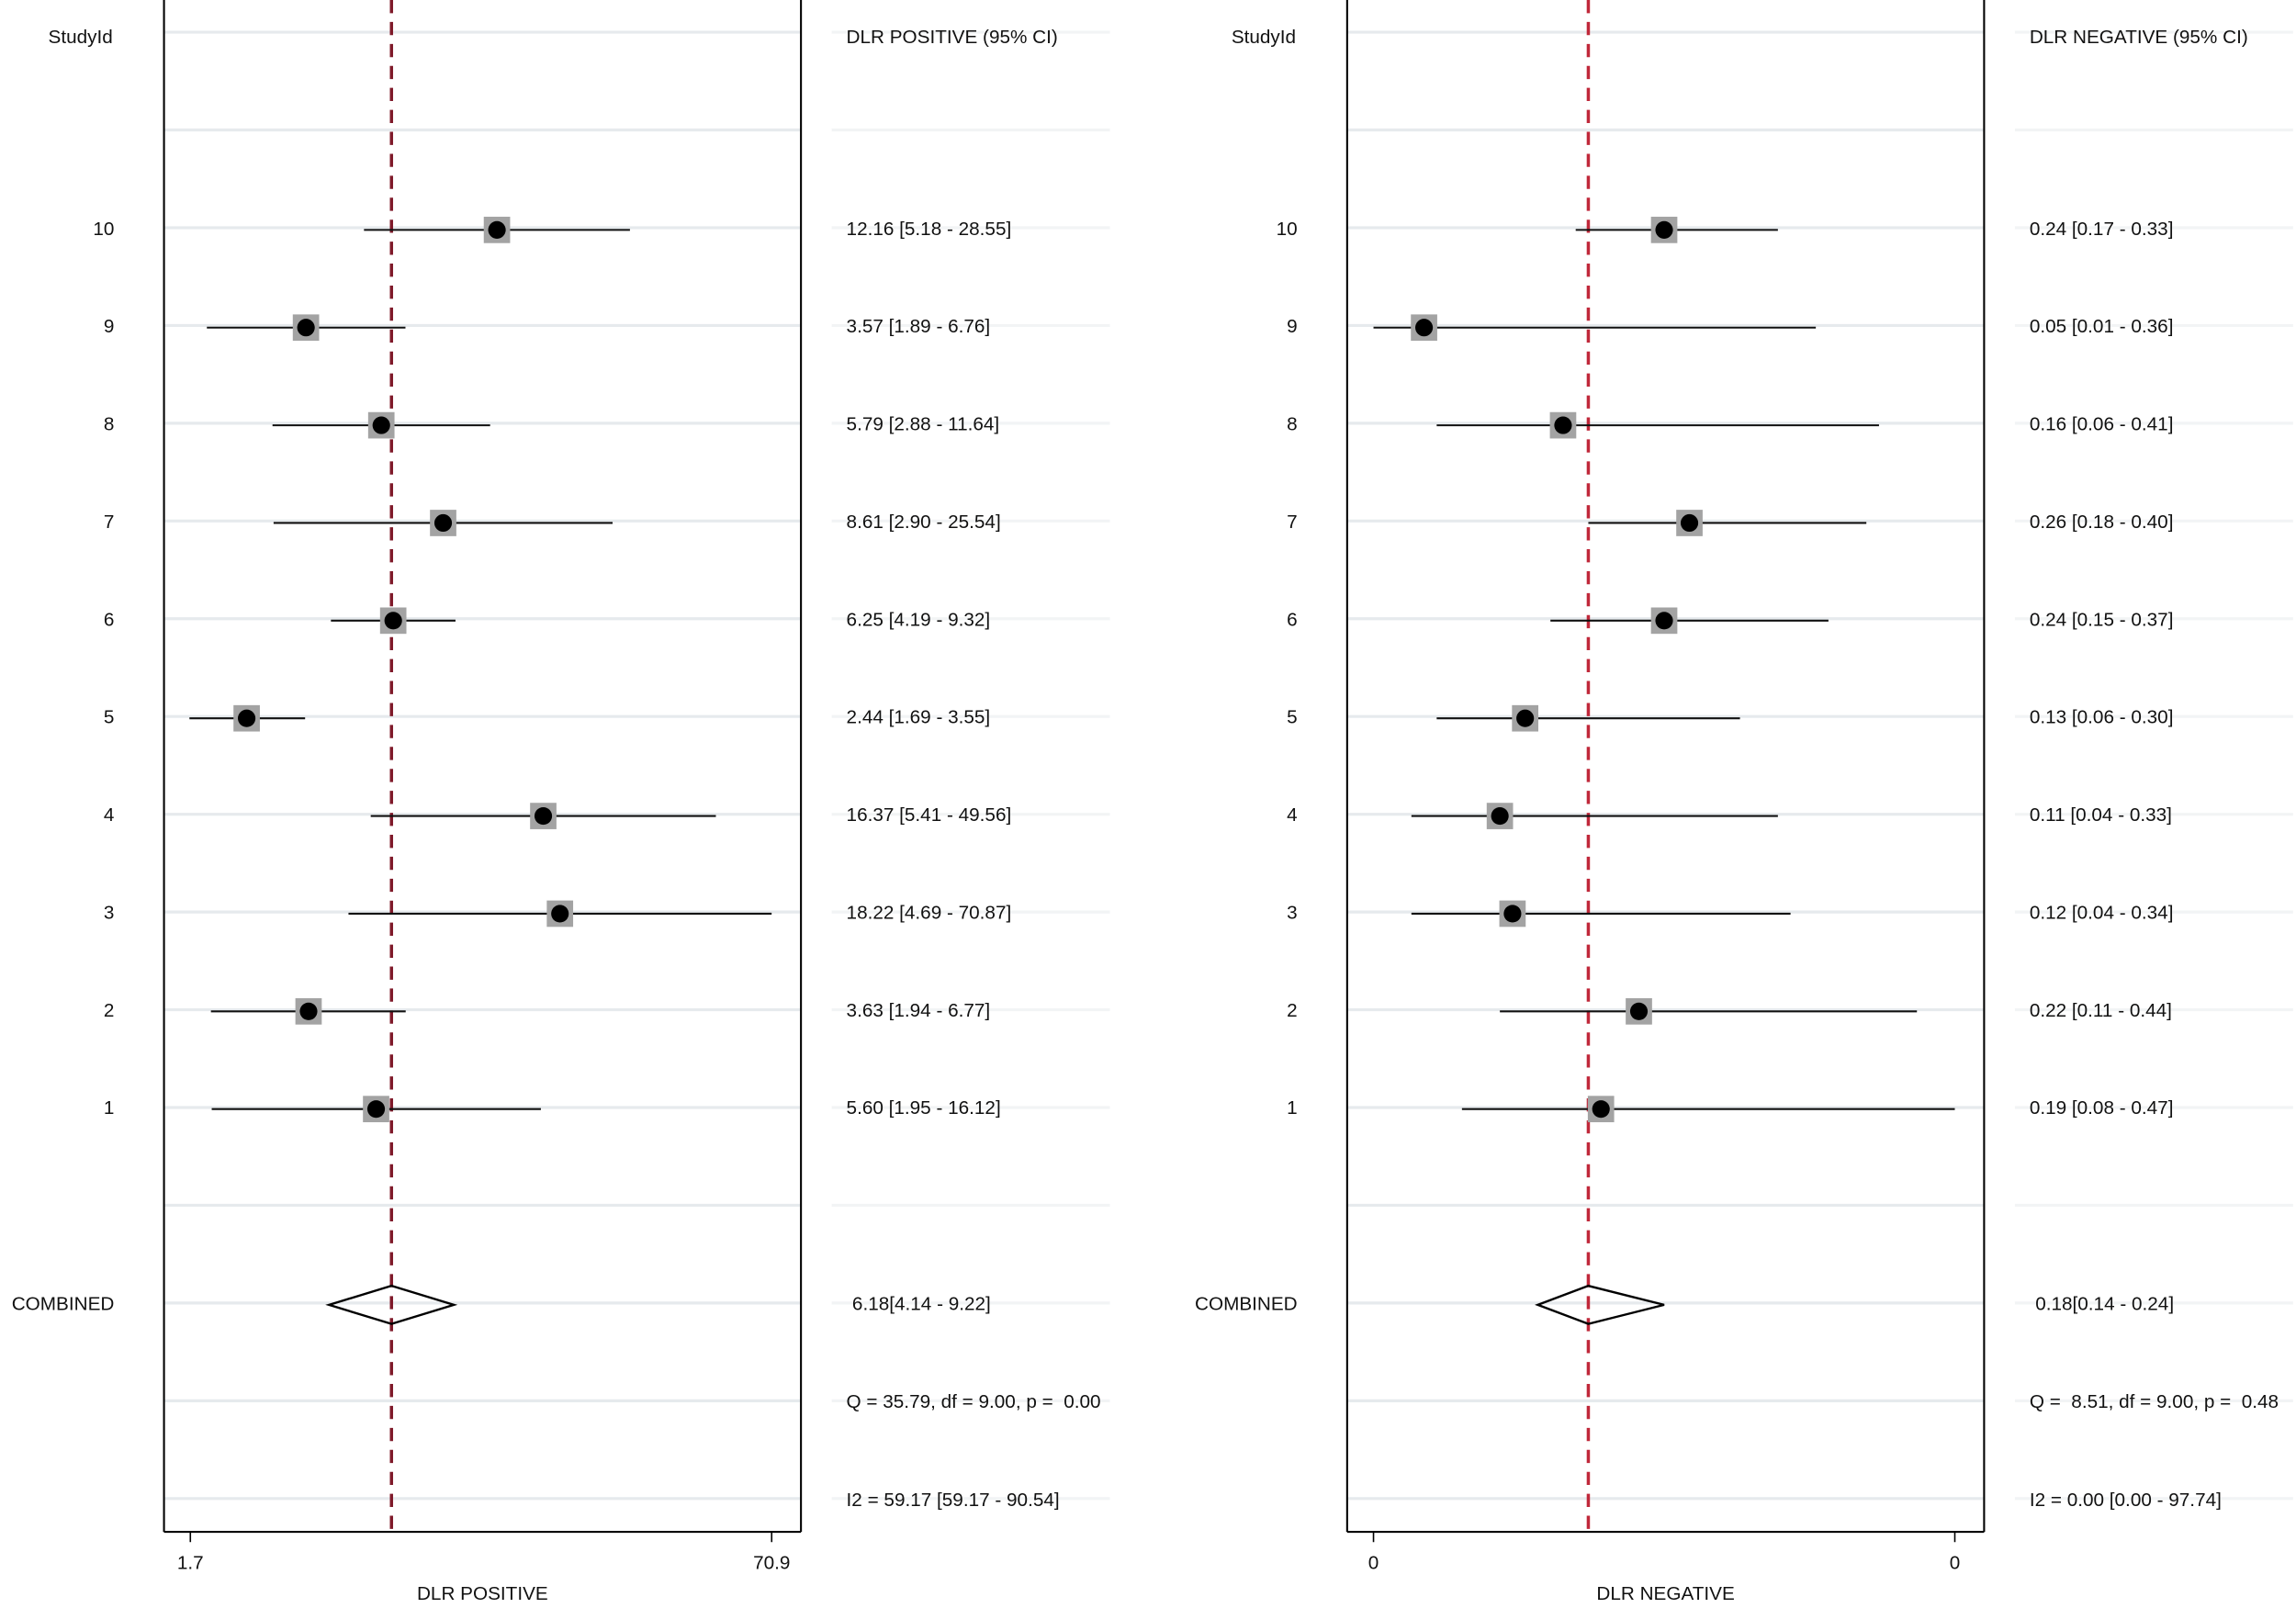  What do you see at coordinates (2102, 326) in the screenshot?
I see `estimate-label: 0.05 [0.01 - 0.36]` at bounding box center [2102, 326].